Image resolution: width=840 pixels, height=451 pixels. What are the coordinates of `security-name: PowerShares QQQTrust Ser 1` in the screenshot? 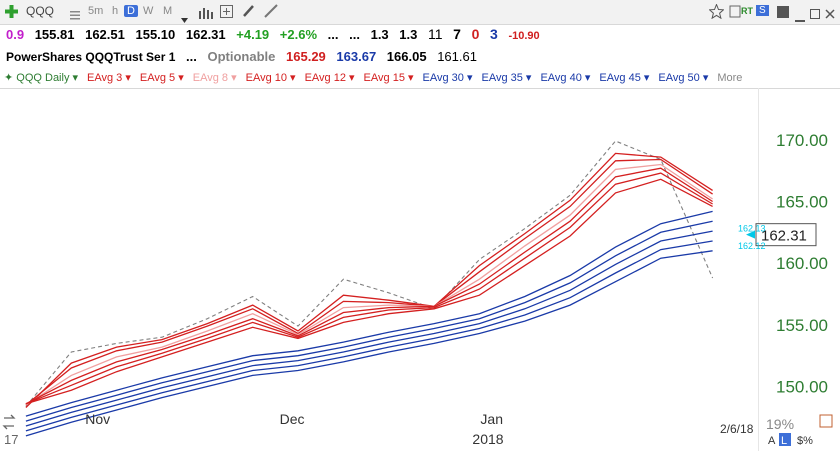 It's located at (91, 57).